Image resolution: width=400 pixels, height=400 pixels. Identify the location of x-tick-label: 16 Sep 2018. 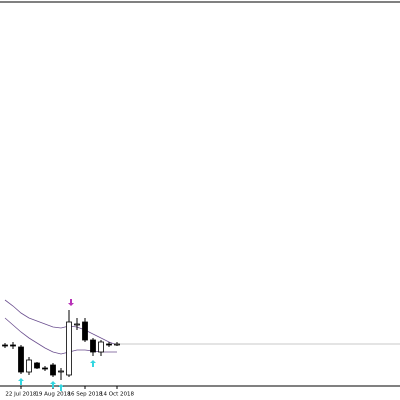
(85, 395).